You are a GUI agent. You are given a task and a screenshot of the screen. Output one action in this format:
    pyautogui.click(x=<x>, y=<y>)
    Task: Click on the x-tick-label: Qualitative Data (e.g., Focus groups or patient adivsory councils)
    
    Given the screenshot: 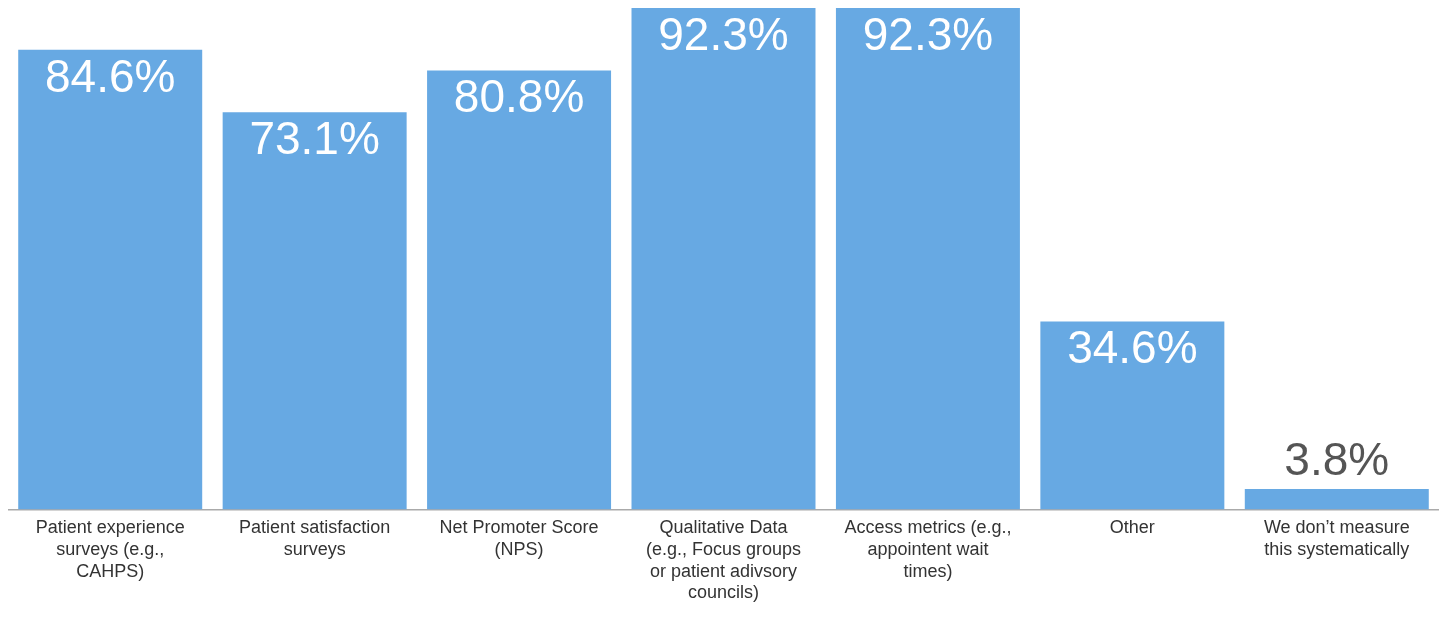 What is the action you would take?
    pyautogui.click(x=723, y=560)
    